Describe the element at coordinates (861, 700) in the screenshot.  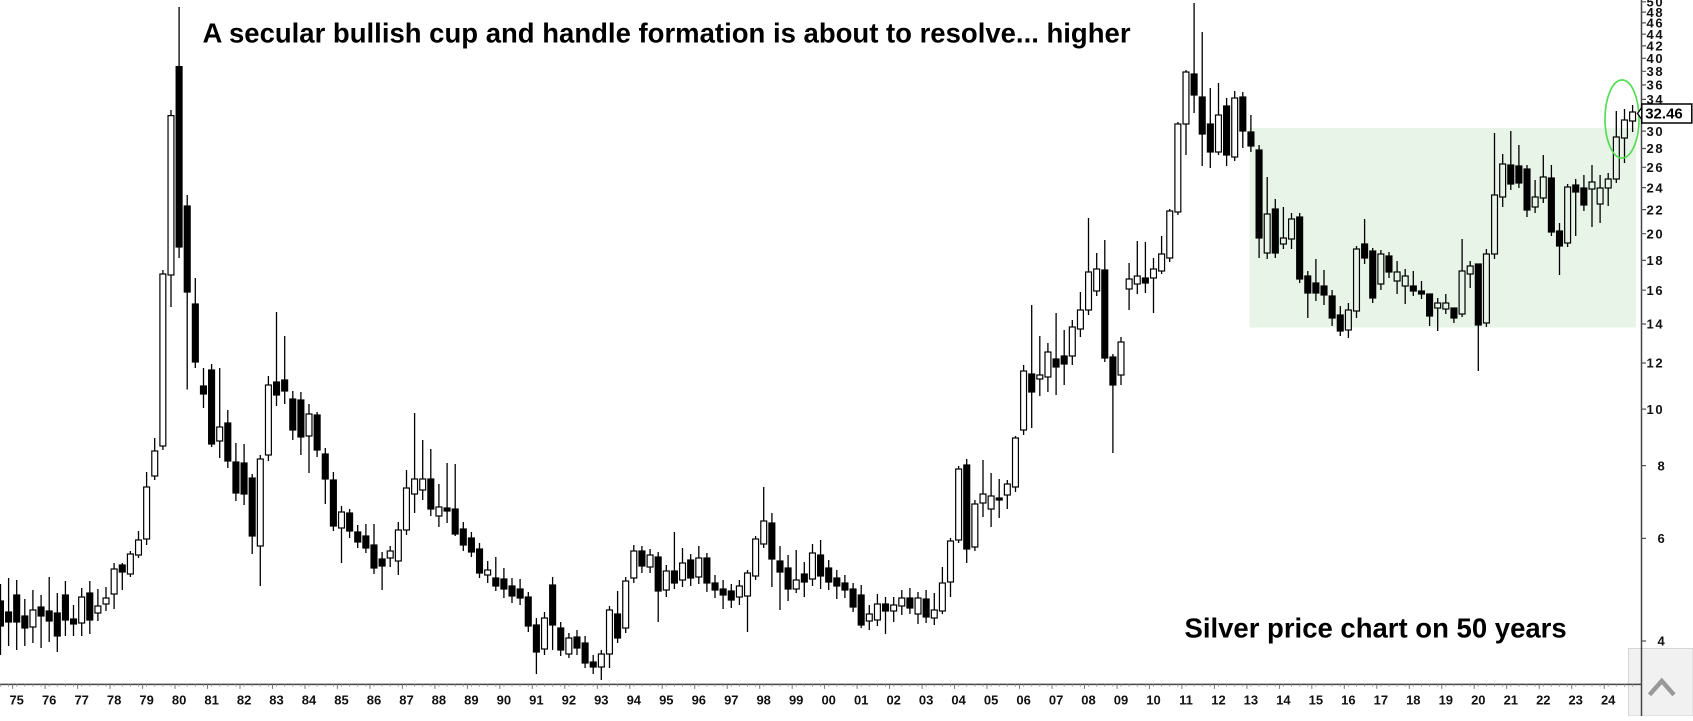
I see `svg-text: 01` at that location.